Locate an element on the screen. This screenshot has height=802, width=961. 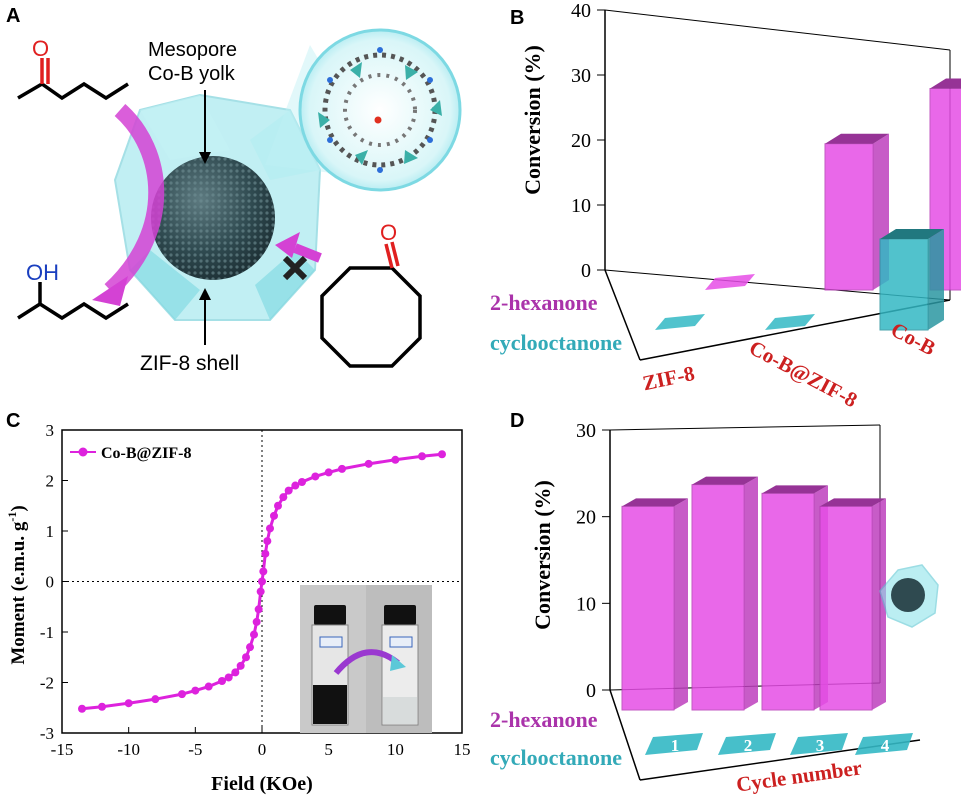
d-category-label: 3 is located at coordinates (820, 745).